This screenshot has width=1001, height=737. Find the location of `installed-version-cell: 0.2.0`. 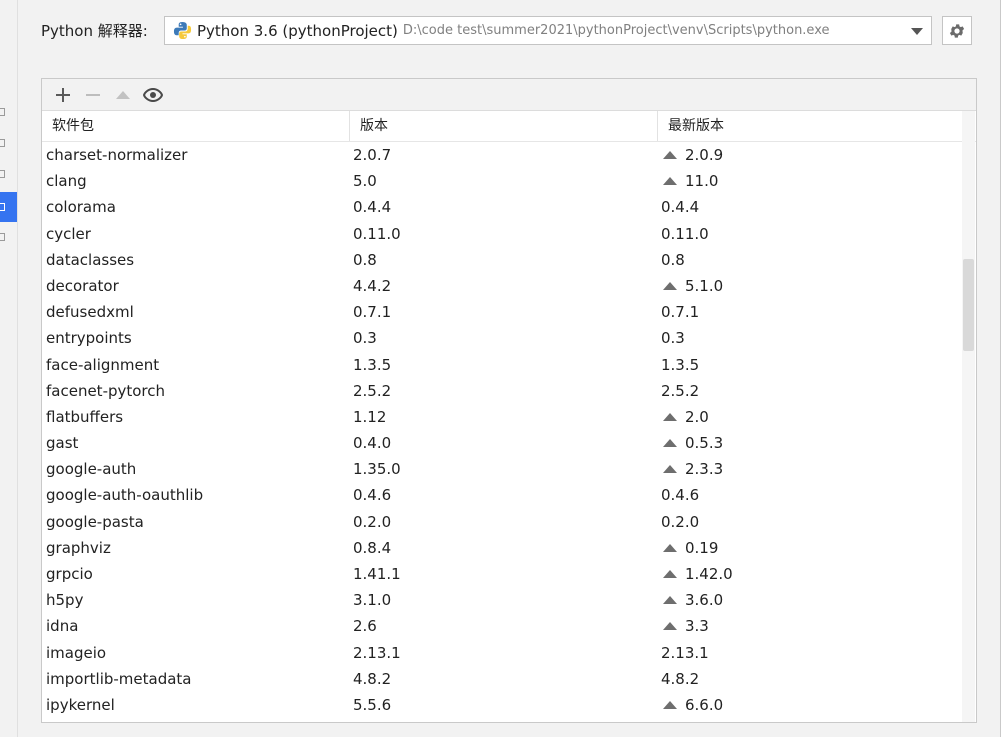

installed-version-cell: 0.2.0 is located at coordinates (372, 521).